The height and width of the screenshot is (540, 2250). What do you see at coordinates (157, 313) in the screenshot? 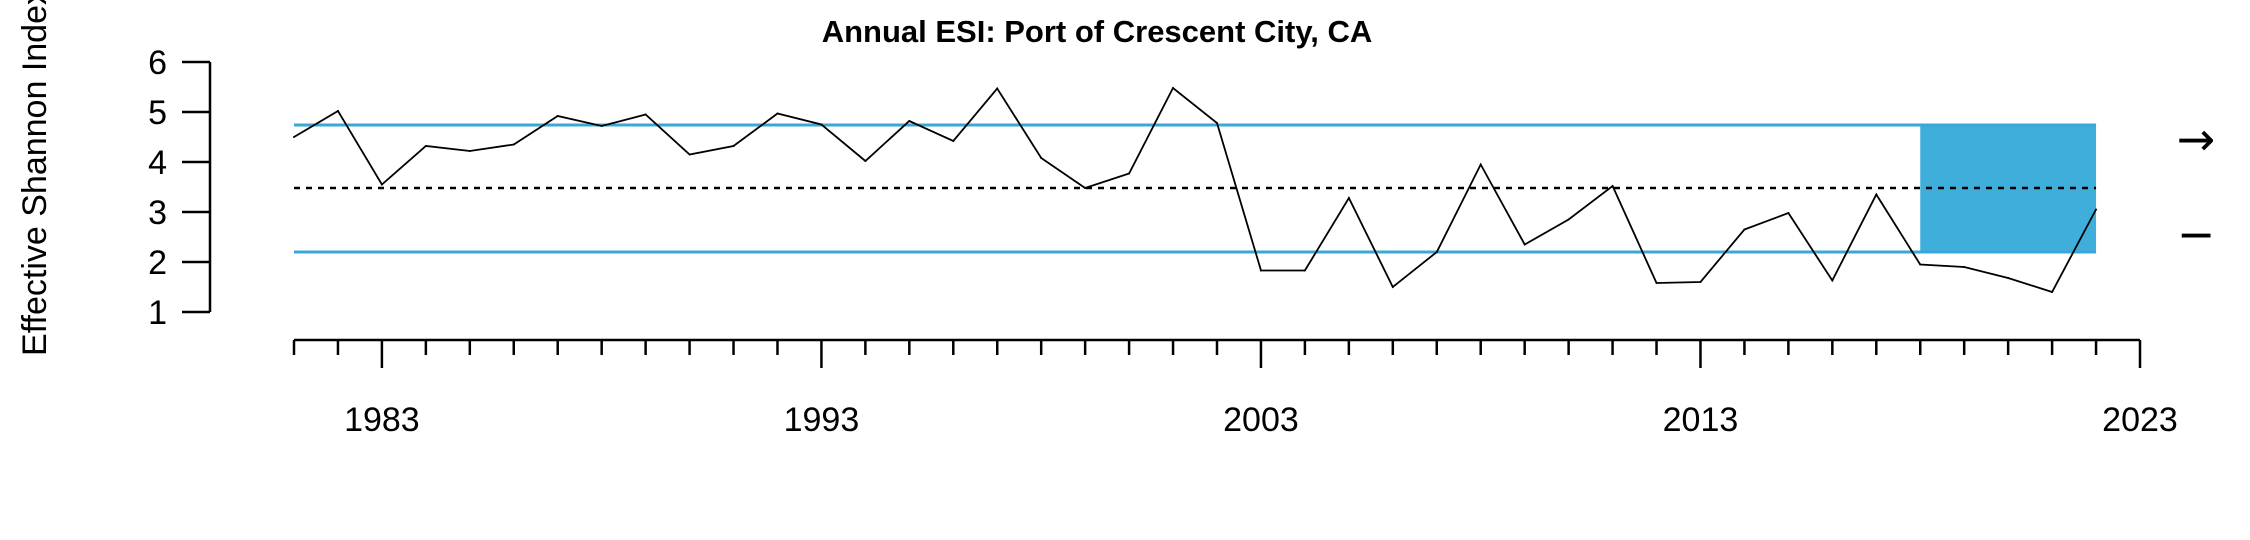
I see `y-tick-label: 1` at bounding box center [157, 313].